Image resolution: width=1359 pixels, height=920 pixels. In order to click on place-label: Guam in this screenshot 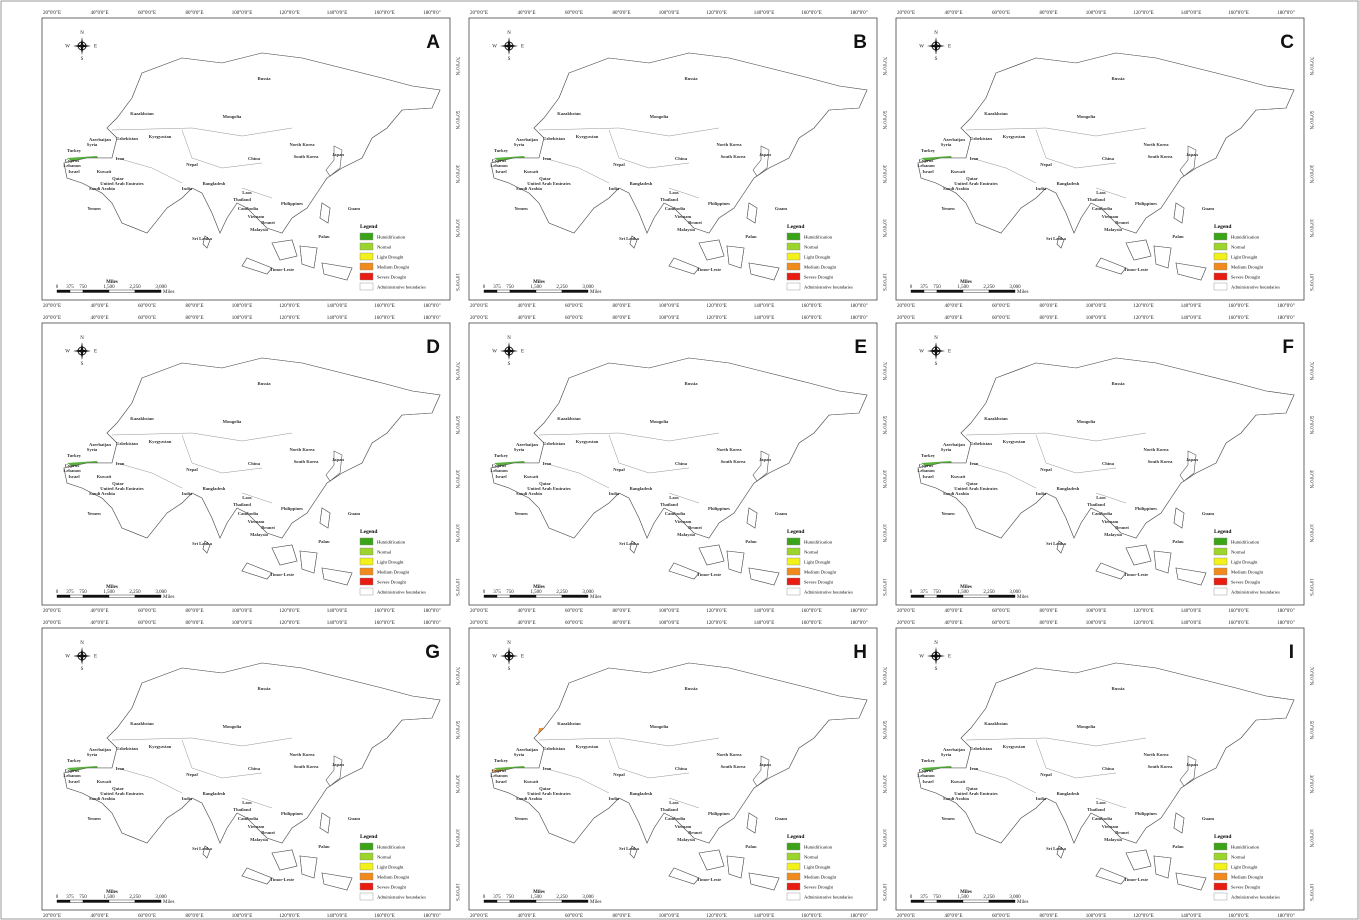, I will do `click(354, 818)`.